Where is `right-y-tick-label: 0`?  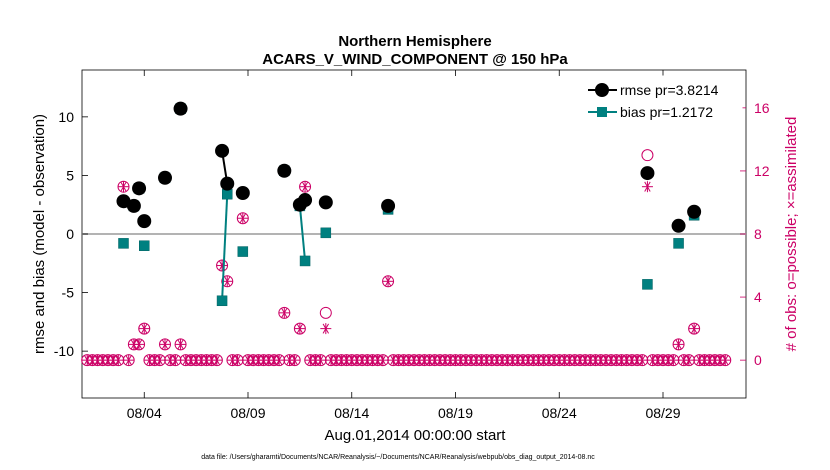 right-y-tick-label: 0 is located at coordinates (758, 360).